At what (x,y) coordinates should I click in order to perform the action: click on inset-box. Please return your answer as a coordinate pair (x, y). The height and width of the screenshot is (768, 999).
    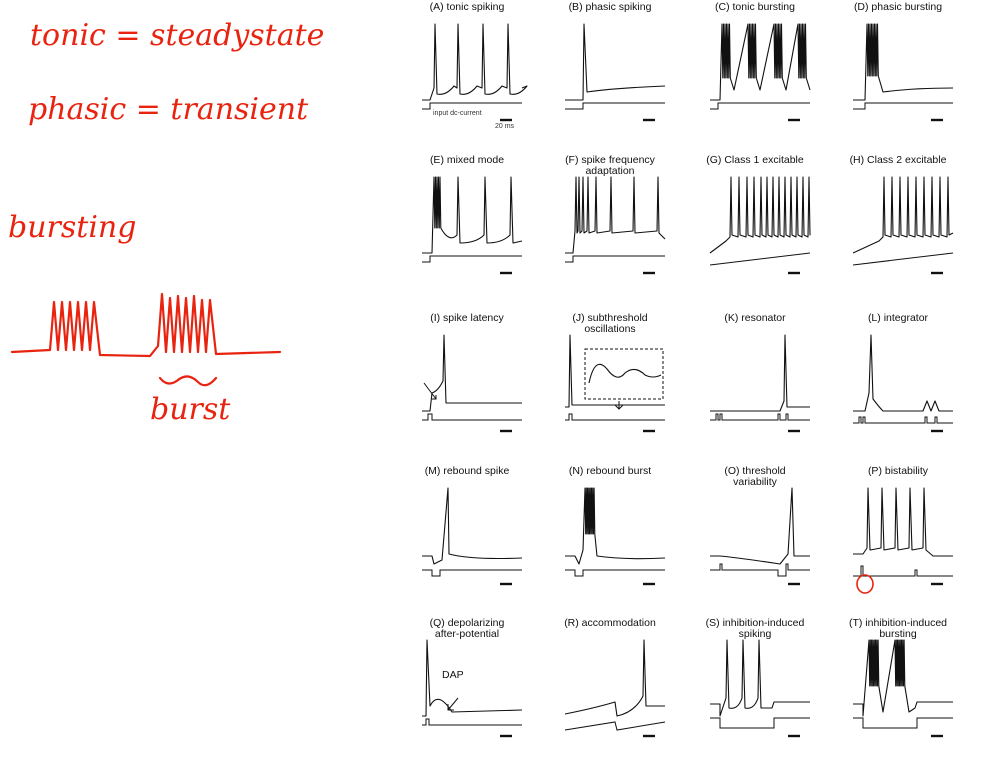
    Looking at the image, I should click on (624, 374).